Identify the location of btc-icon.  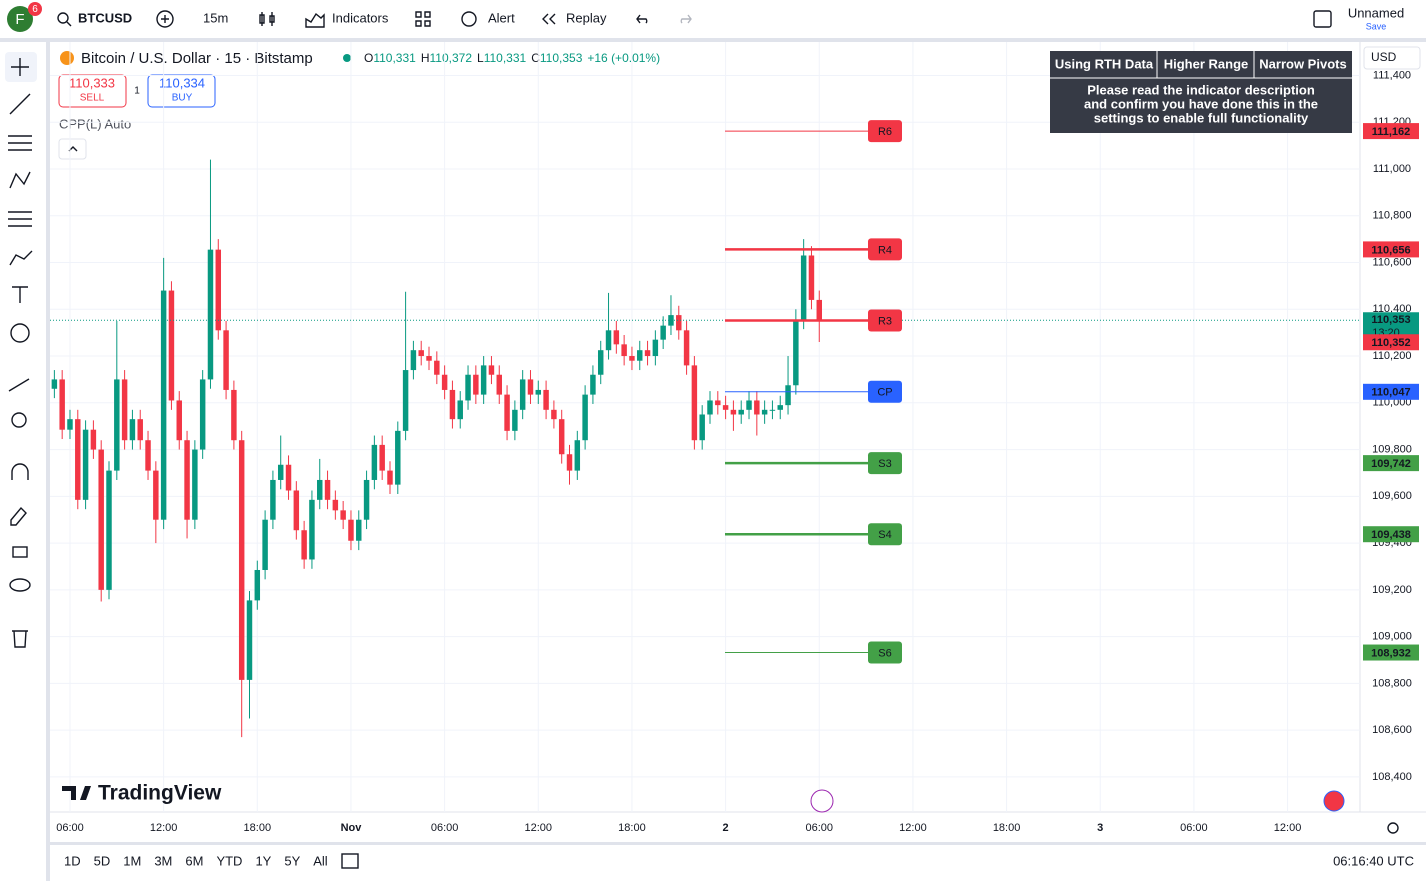
(67, 58).